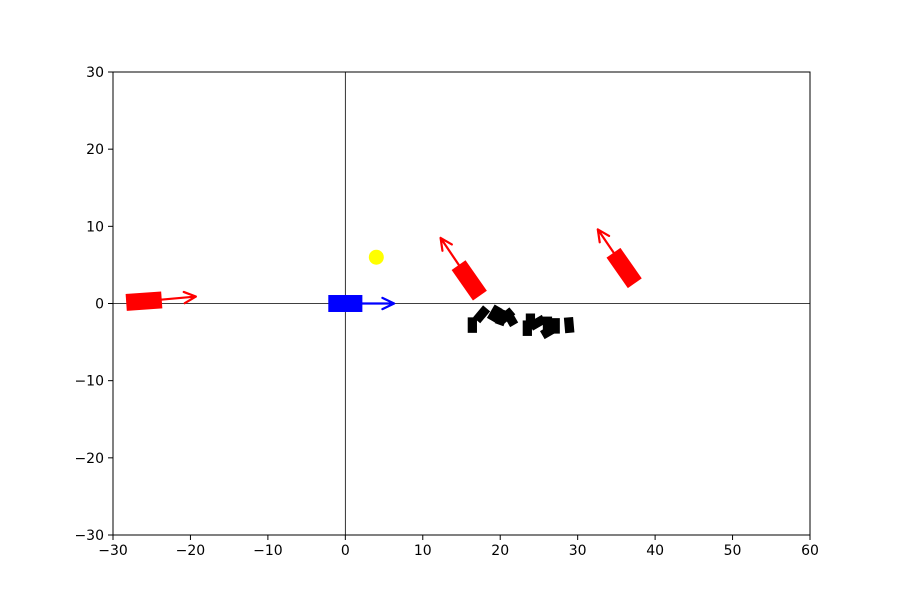 This screenshot has height=600, width=900. Describe the element at coordinates (810, 551) in the screenshot. I see `x-tick-label: 60` at that location.